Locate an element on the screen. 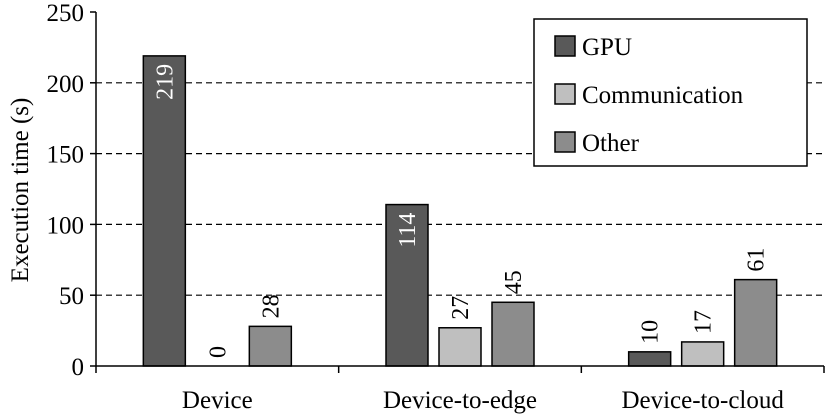 Image resolution: width=830 pixels, height=419 pixels. y-tick-labels: 0 50 100 150 200 250 is located at coordinates (66, 190).